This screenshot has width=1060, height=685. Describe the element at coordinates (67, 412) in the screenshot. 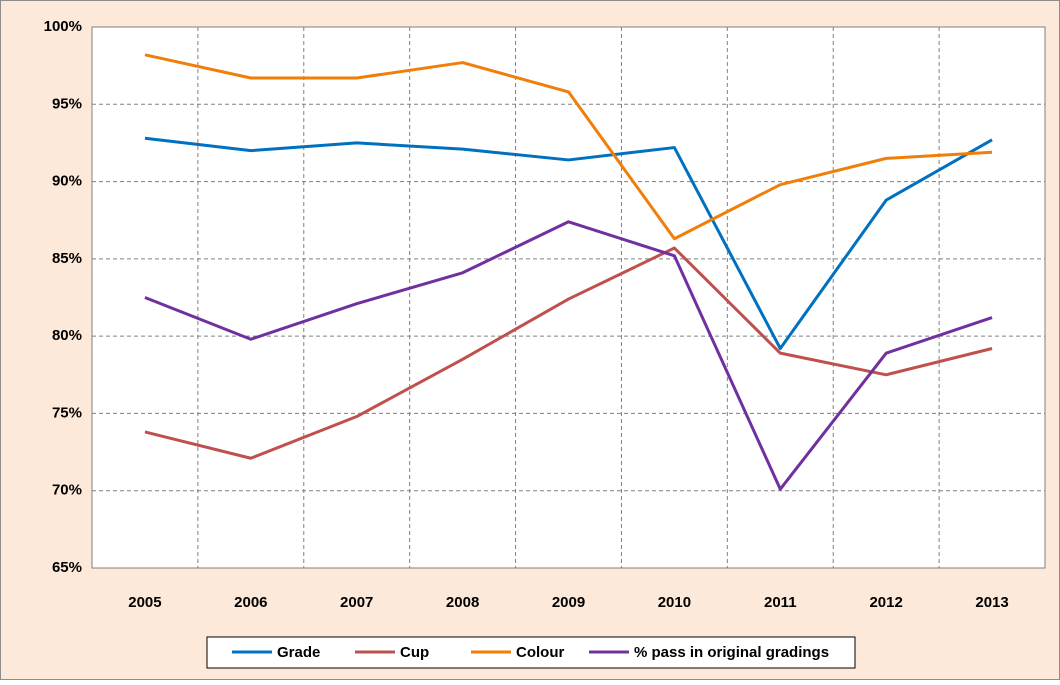

I see `y-tick-label: 75%` at that location.